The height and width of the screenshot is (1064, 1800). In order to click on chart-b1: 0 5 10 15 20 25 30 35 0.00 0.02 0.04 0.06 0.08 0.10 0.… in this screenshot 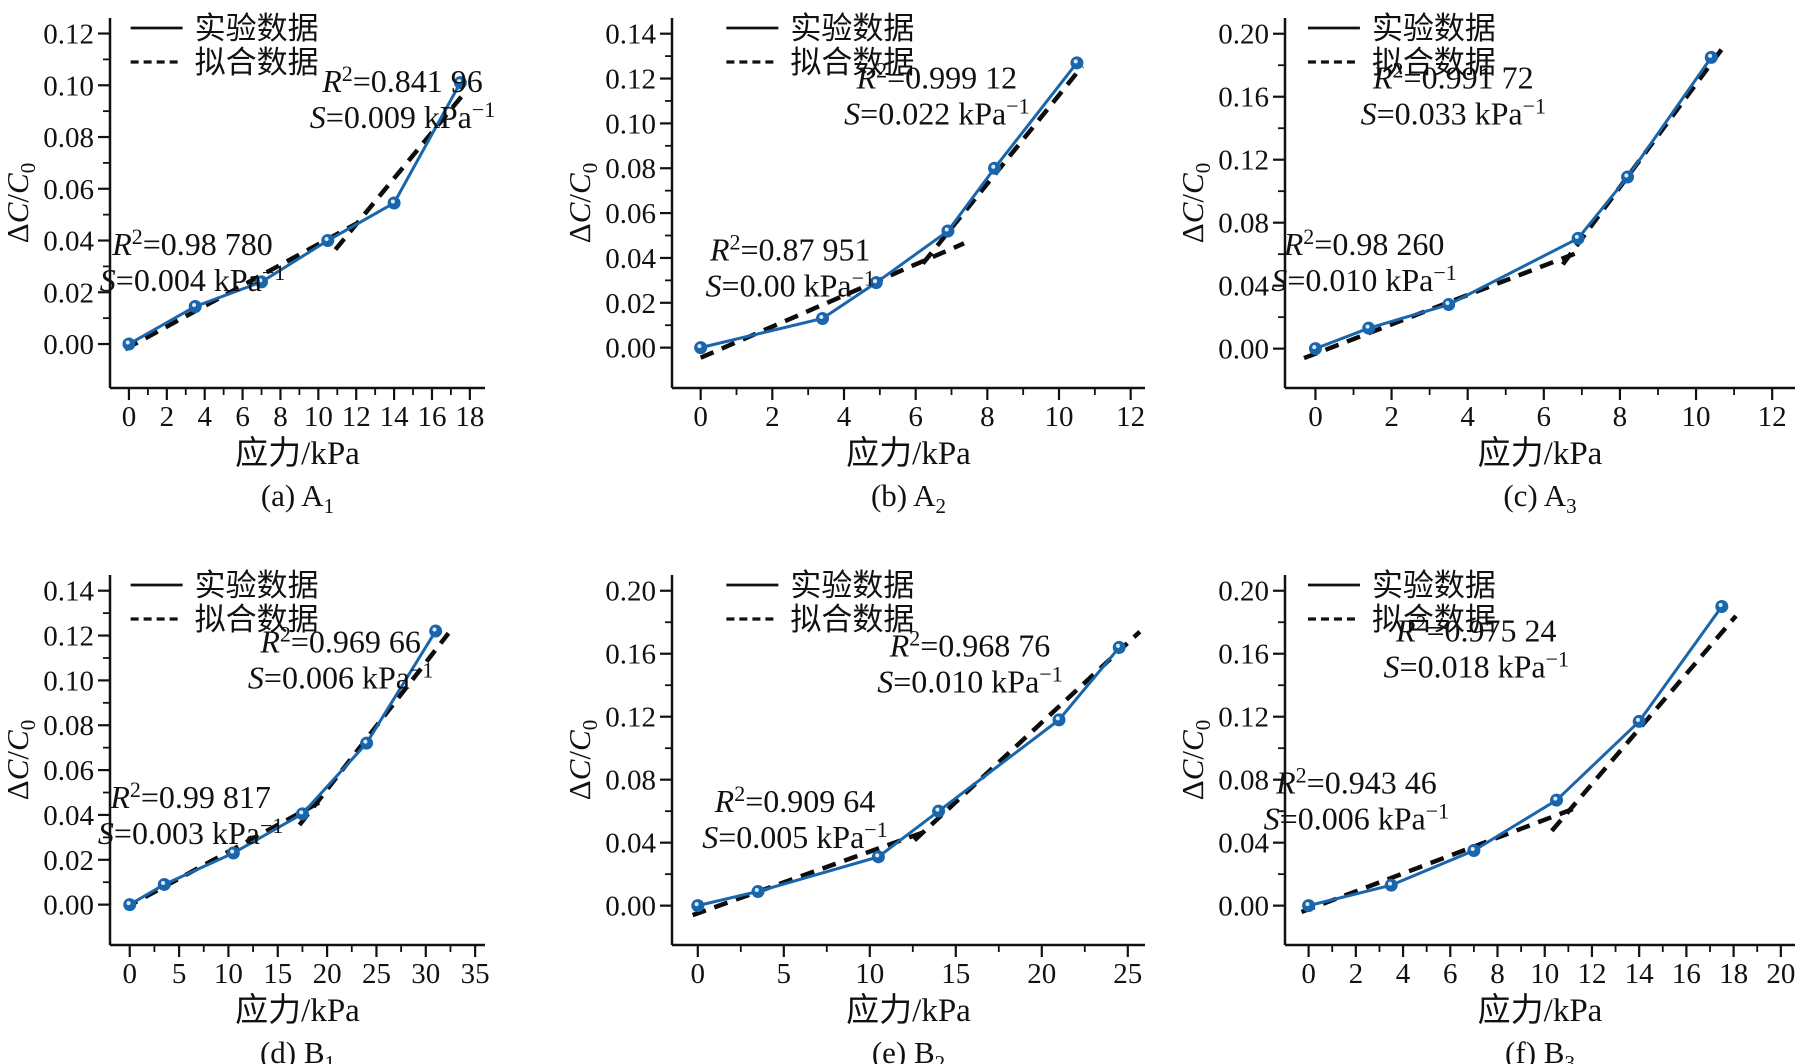, I will do `click(245, 816)`.